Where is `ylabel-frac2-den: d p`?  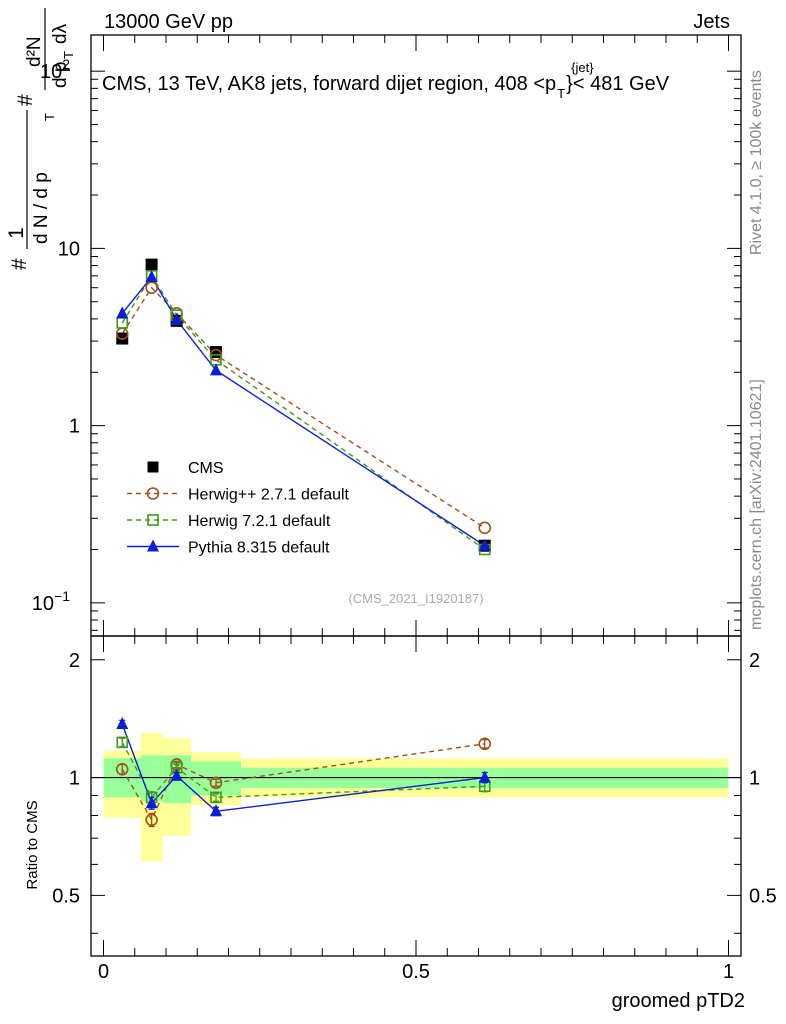 ylabel-frac2-den: d p is located at coordinates (60, 75).